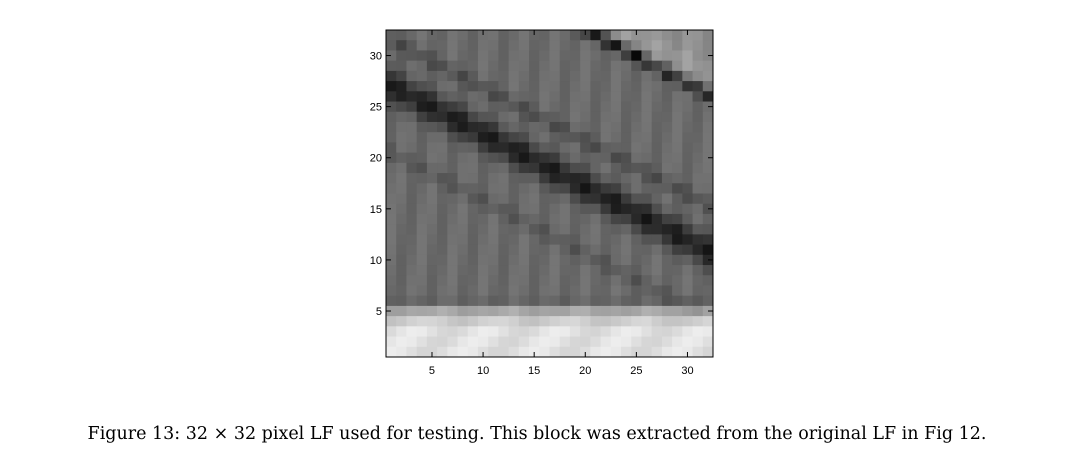 The image size is (1074, 462). I want to click on x-tick-label: 30, so click(687, 371).